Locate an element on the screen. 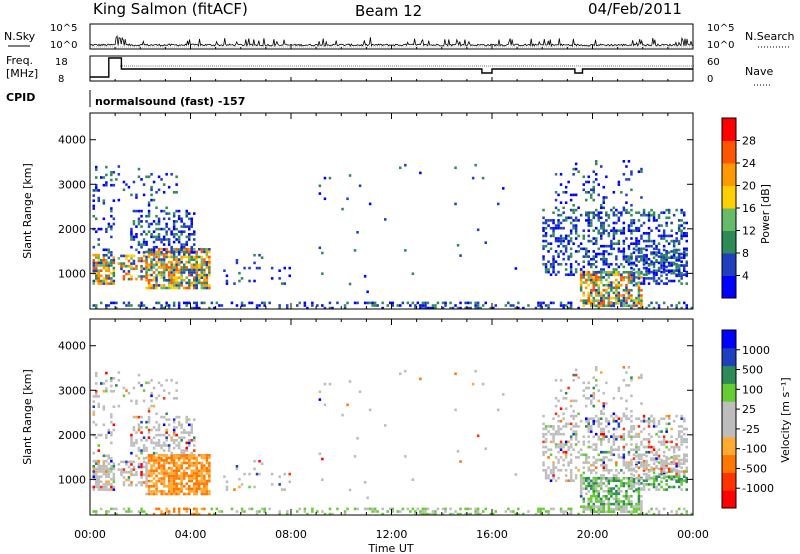 The height and width of the screenshot is (554, 800). colorbar-swatch is located at coordinates (729, 374).